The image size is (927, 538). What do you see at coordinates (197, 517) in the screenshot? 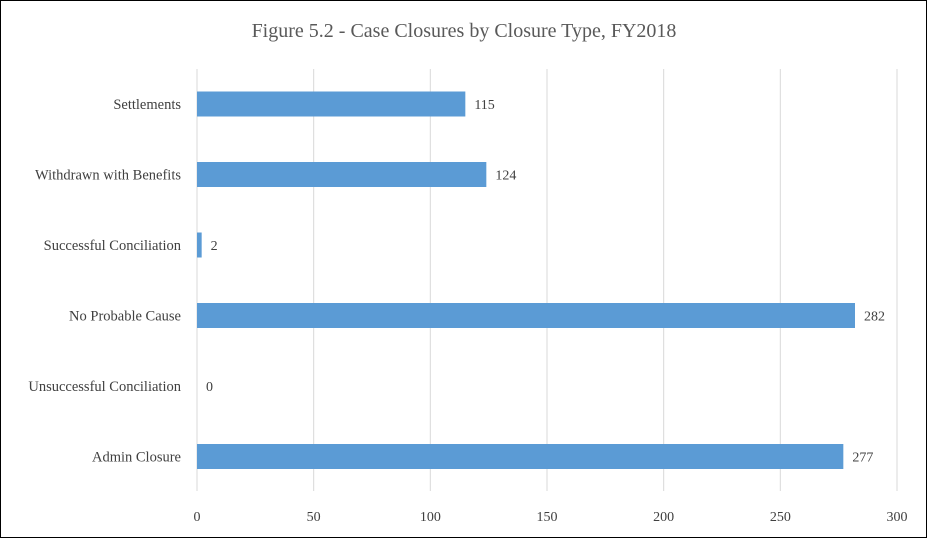
I see `x-tick-label-0: 0` at bounding box center [197, 517].